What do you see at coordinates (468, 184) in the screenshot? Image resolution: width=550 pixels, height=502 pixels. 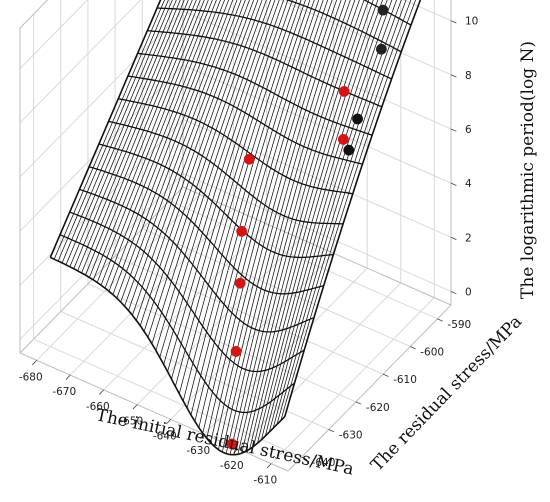 I see `z-tick-label: 4` at bounding box center [468, 184].